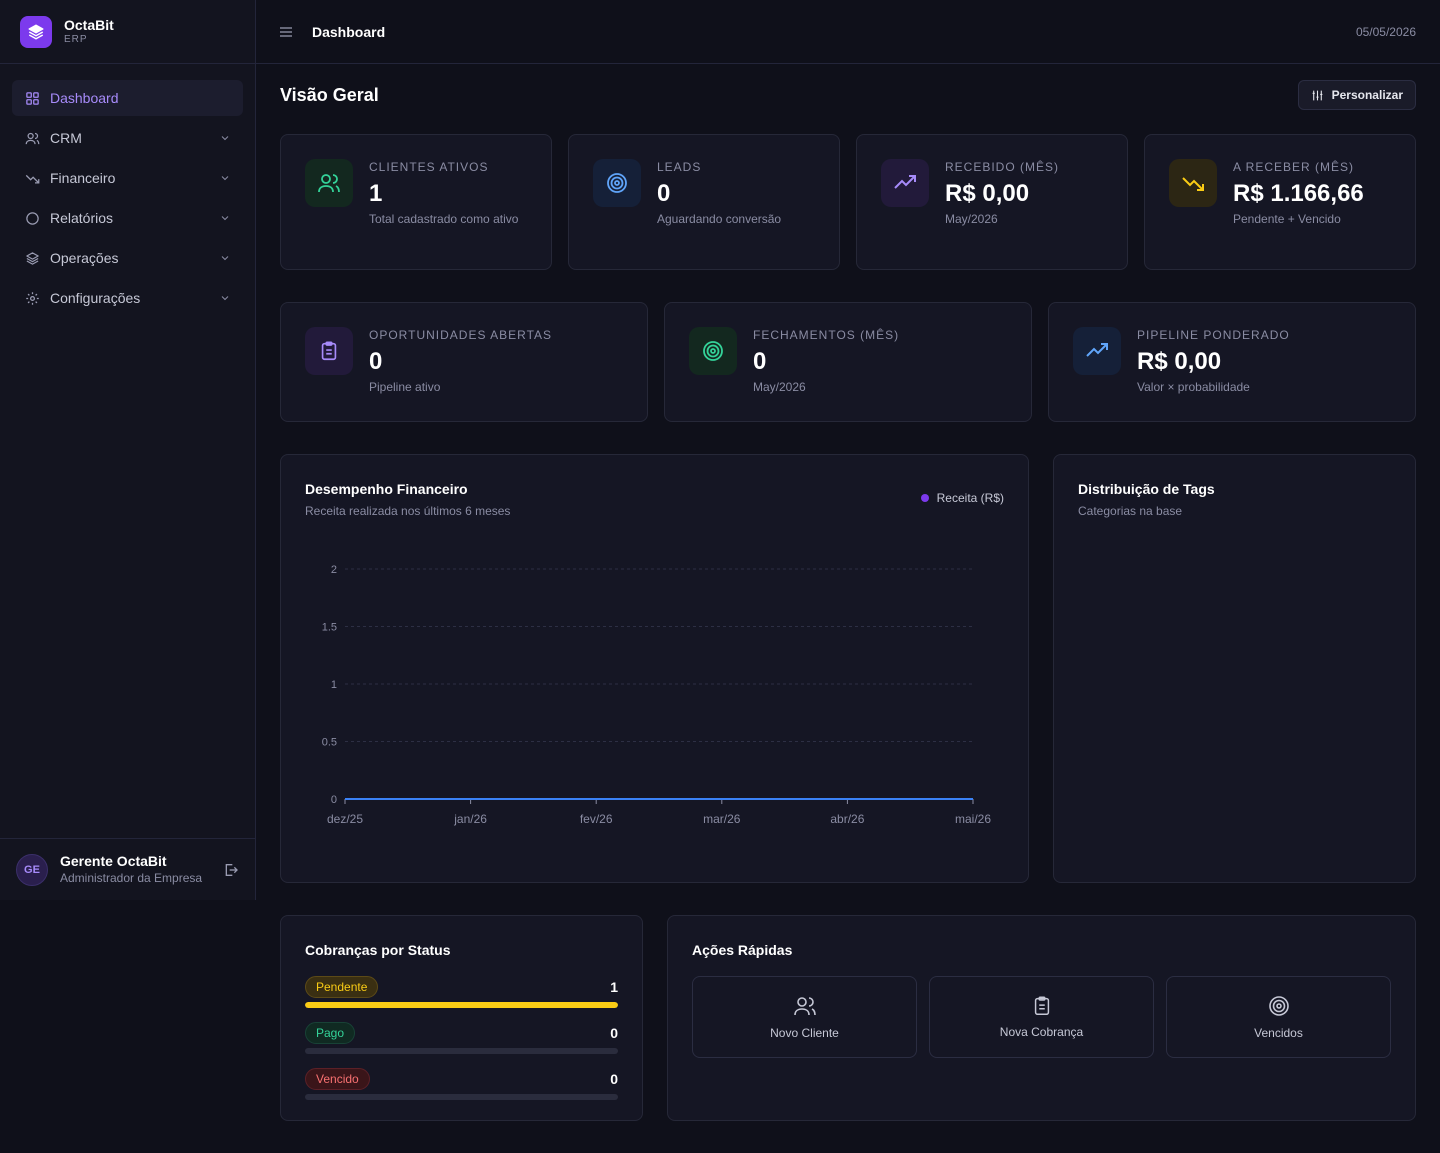  I want to click on status-badge: Vencido, so click(337, 1079).